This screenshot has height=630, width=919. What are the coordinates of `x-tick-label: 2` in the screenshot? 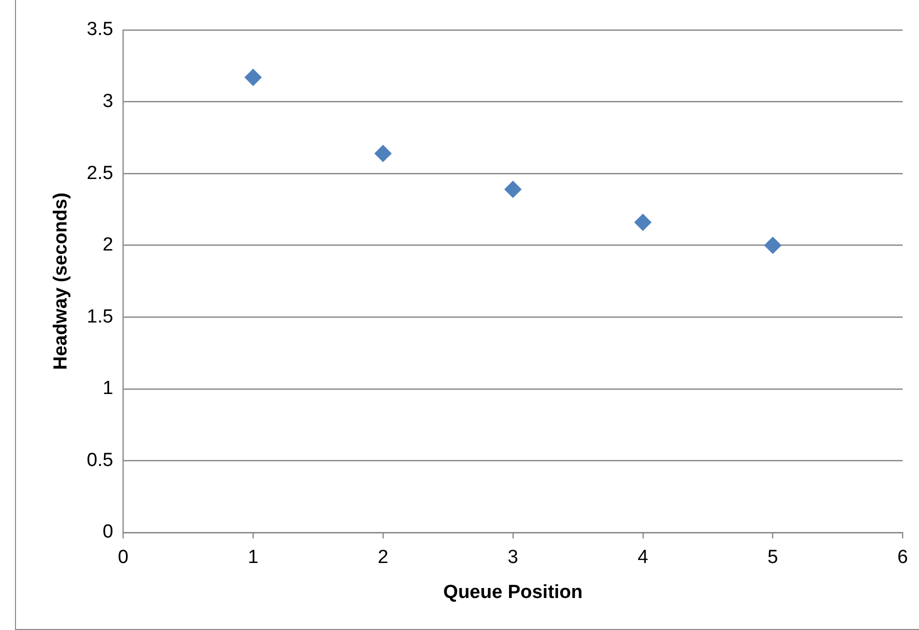 It's located at (383, 557).